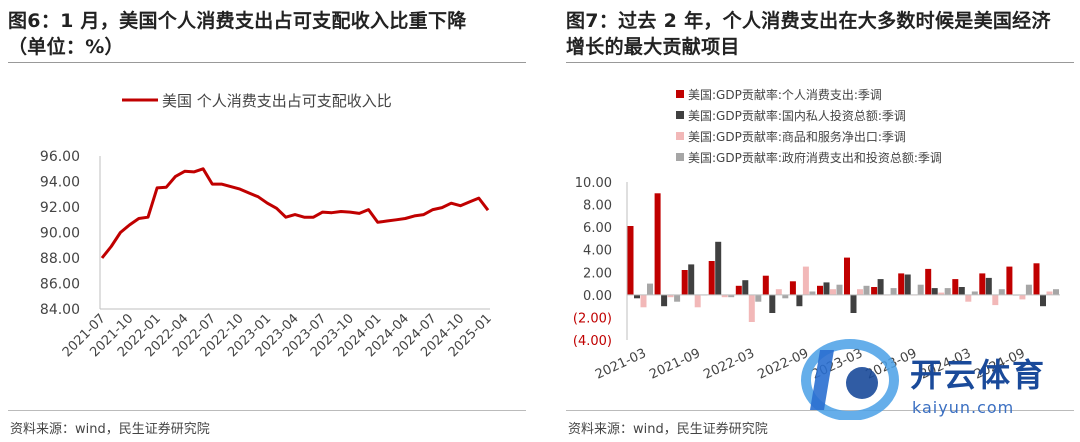  What do you see at coordinates (60, 234) in the screenshot?
I see `y-tick-label: 90.00` at bounding box center [60, 234].